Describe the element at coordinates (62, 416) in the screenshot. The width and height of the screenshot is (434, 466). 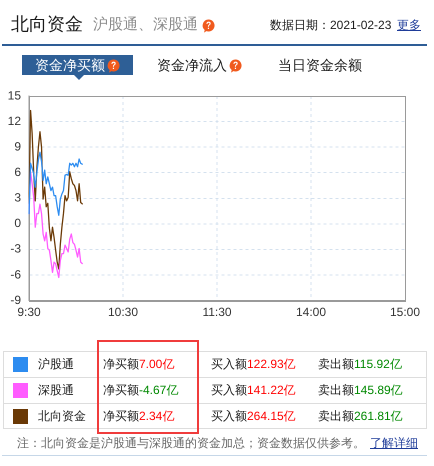
I see `legend-label: 北向资金` at that location.